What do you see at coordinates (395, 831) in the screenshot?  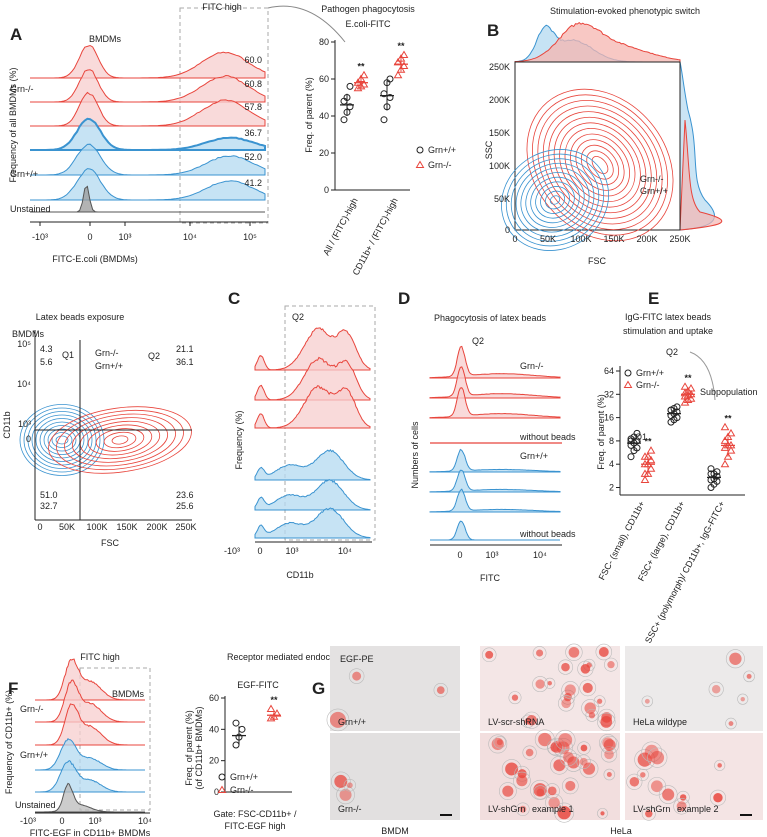 I see `label: BMDM` at bounding box center [395, 831].